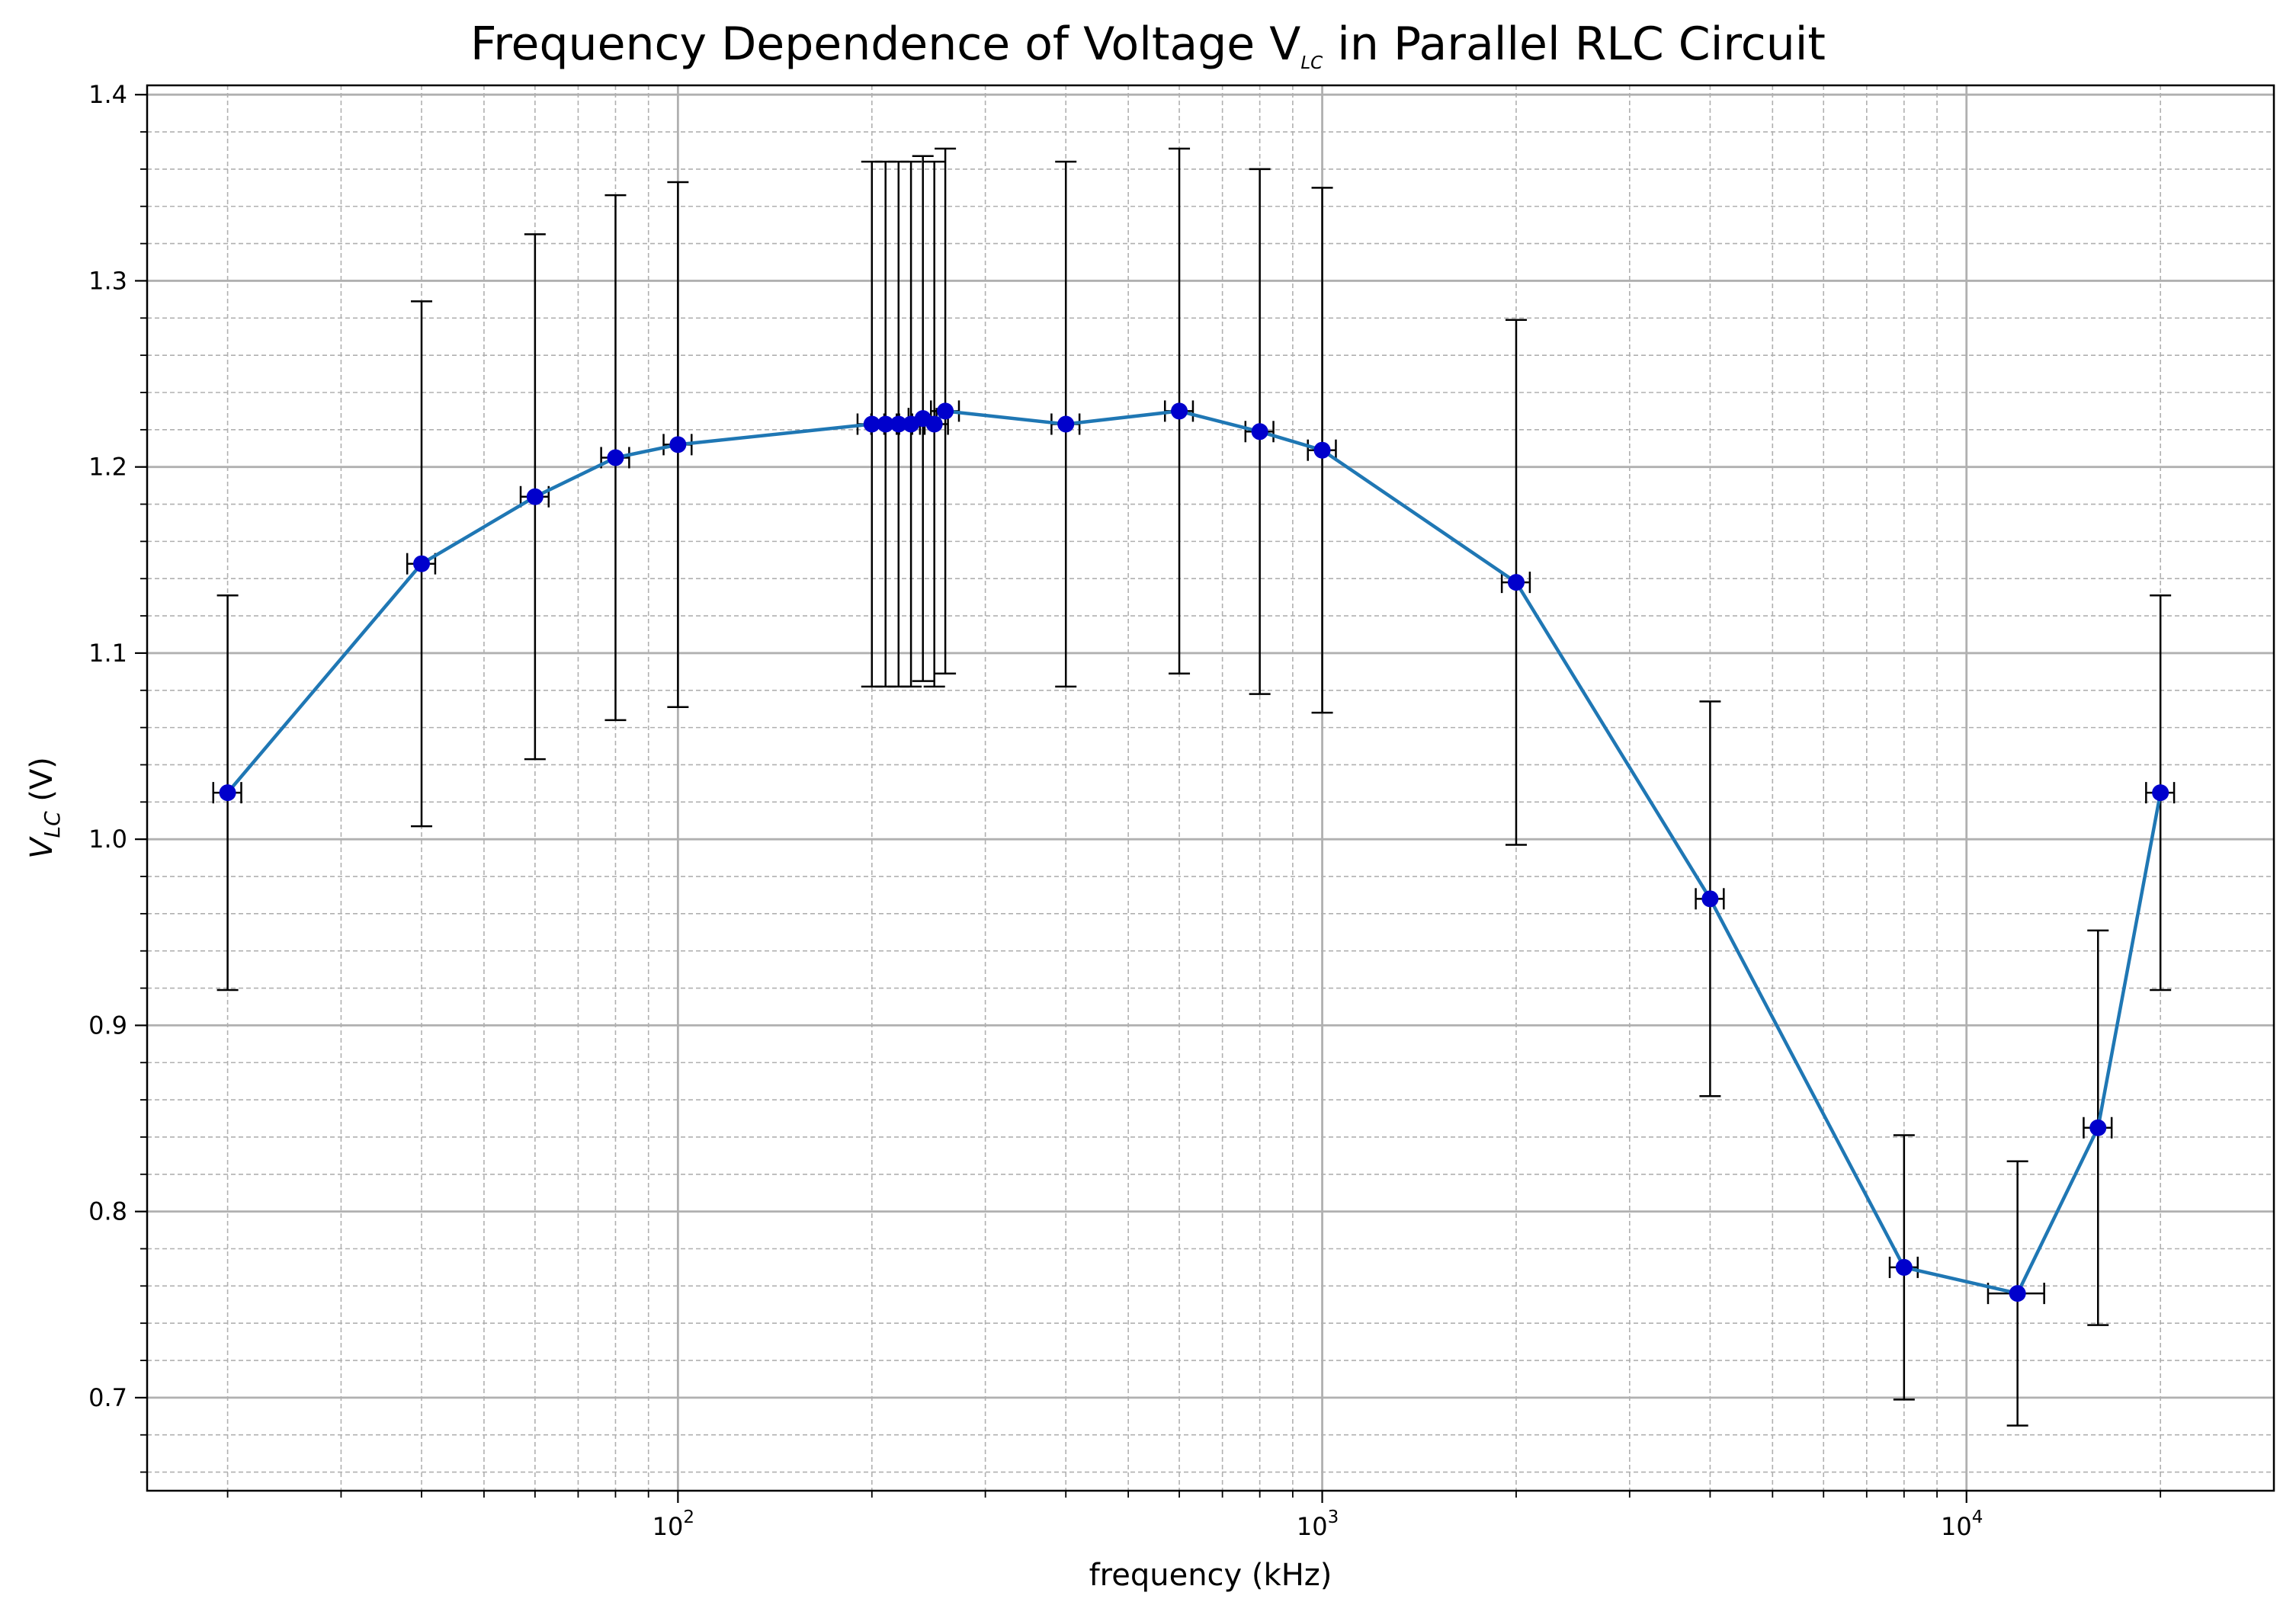  I want to click on y-tick-label: 1.0, so click(107, 839).